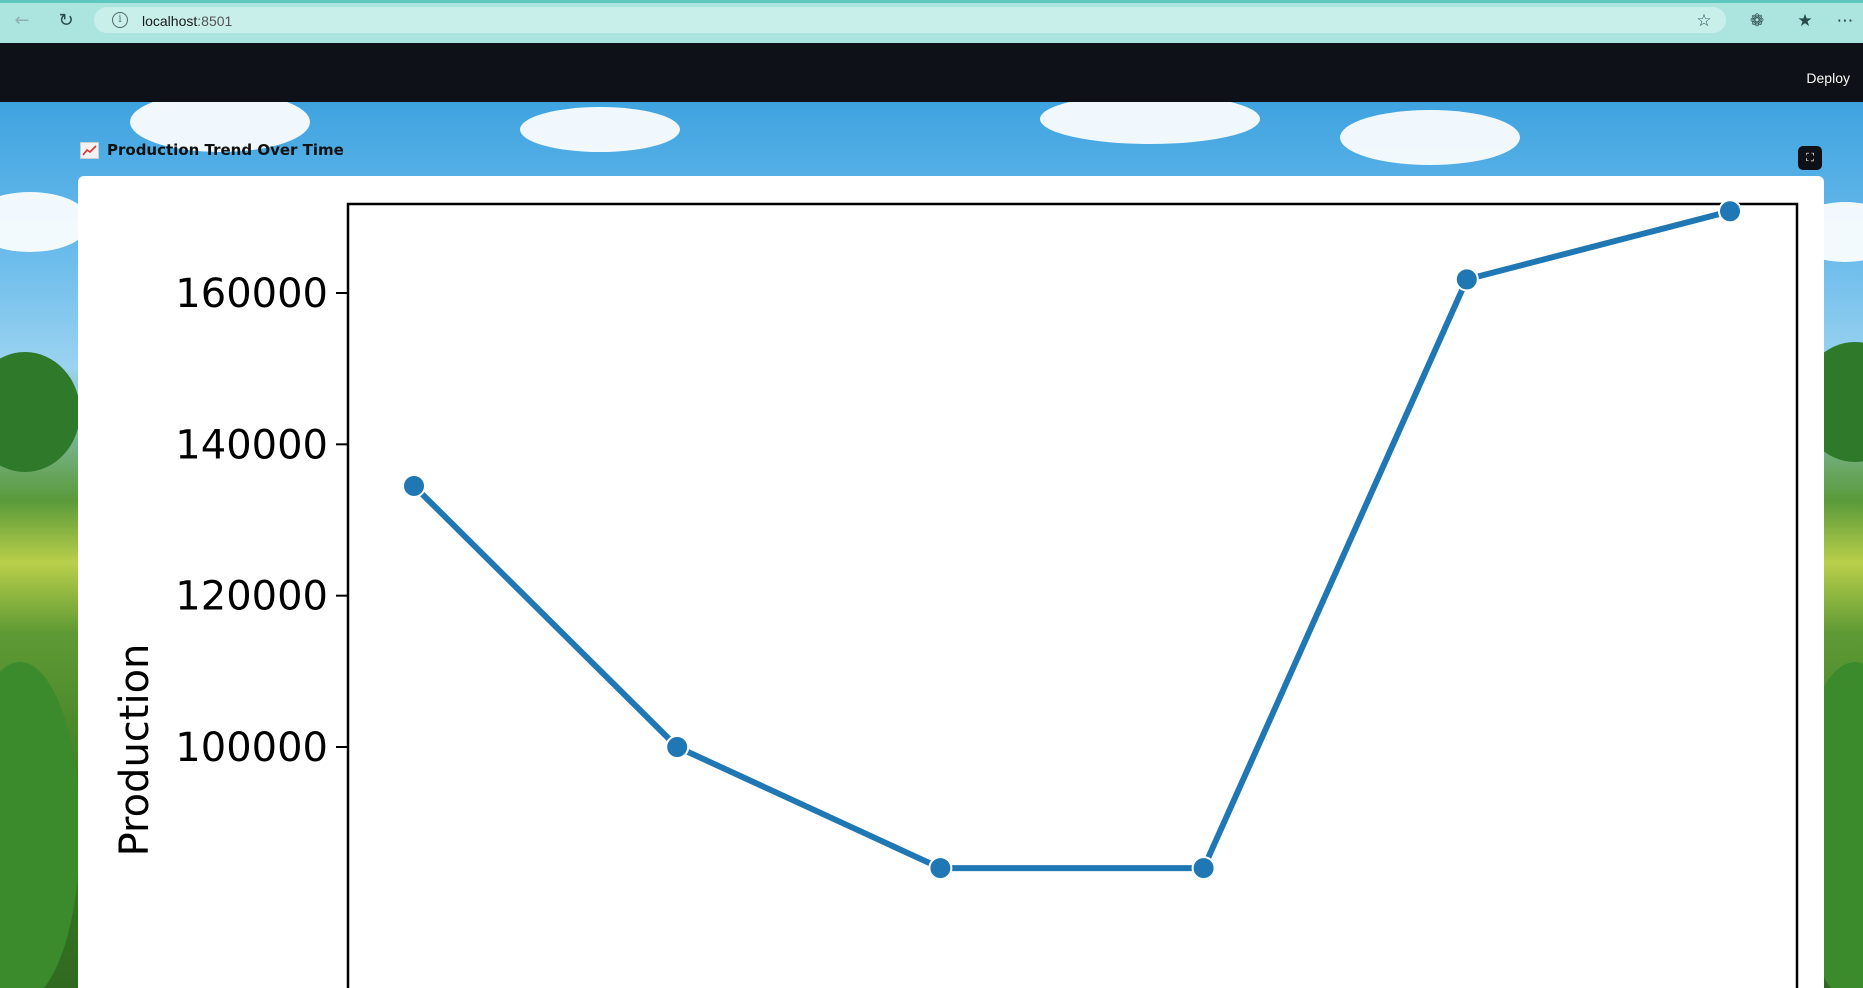  I want to click on site-info-icon: i, so click(120, 20).